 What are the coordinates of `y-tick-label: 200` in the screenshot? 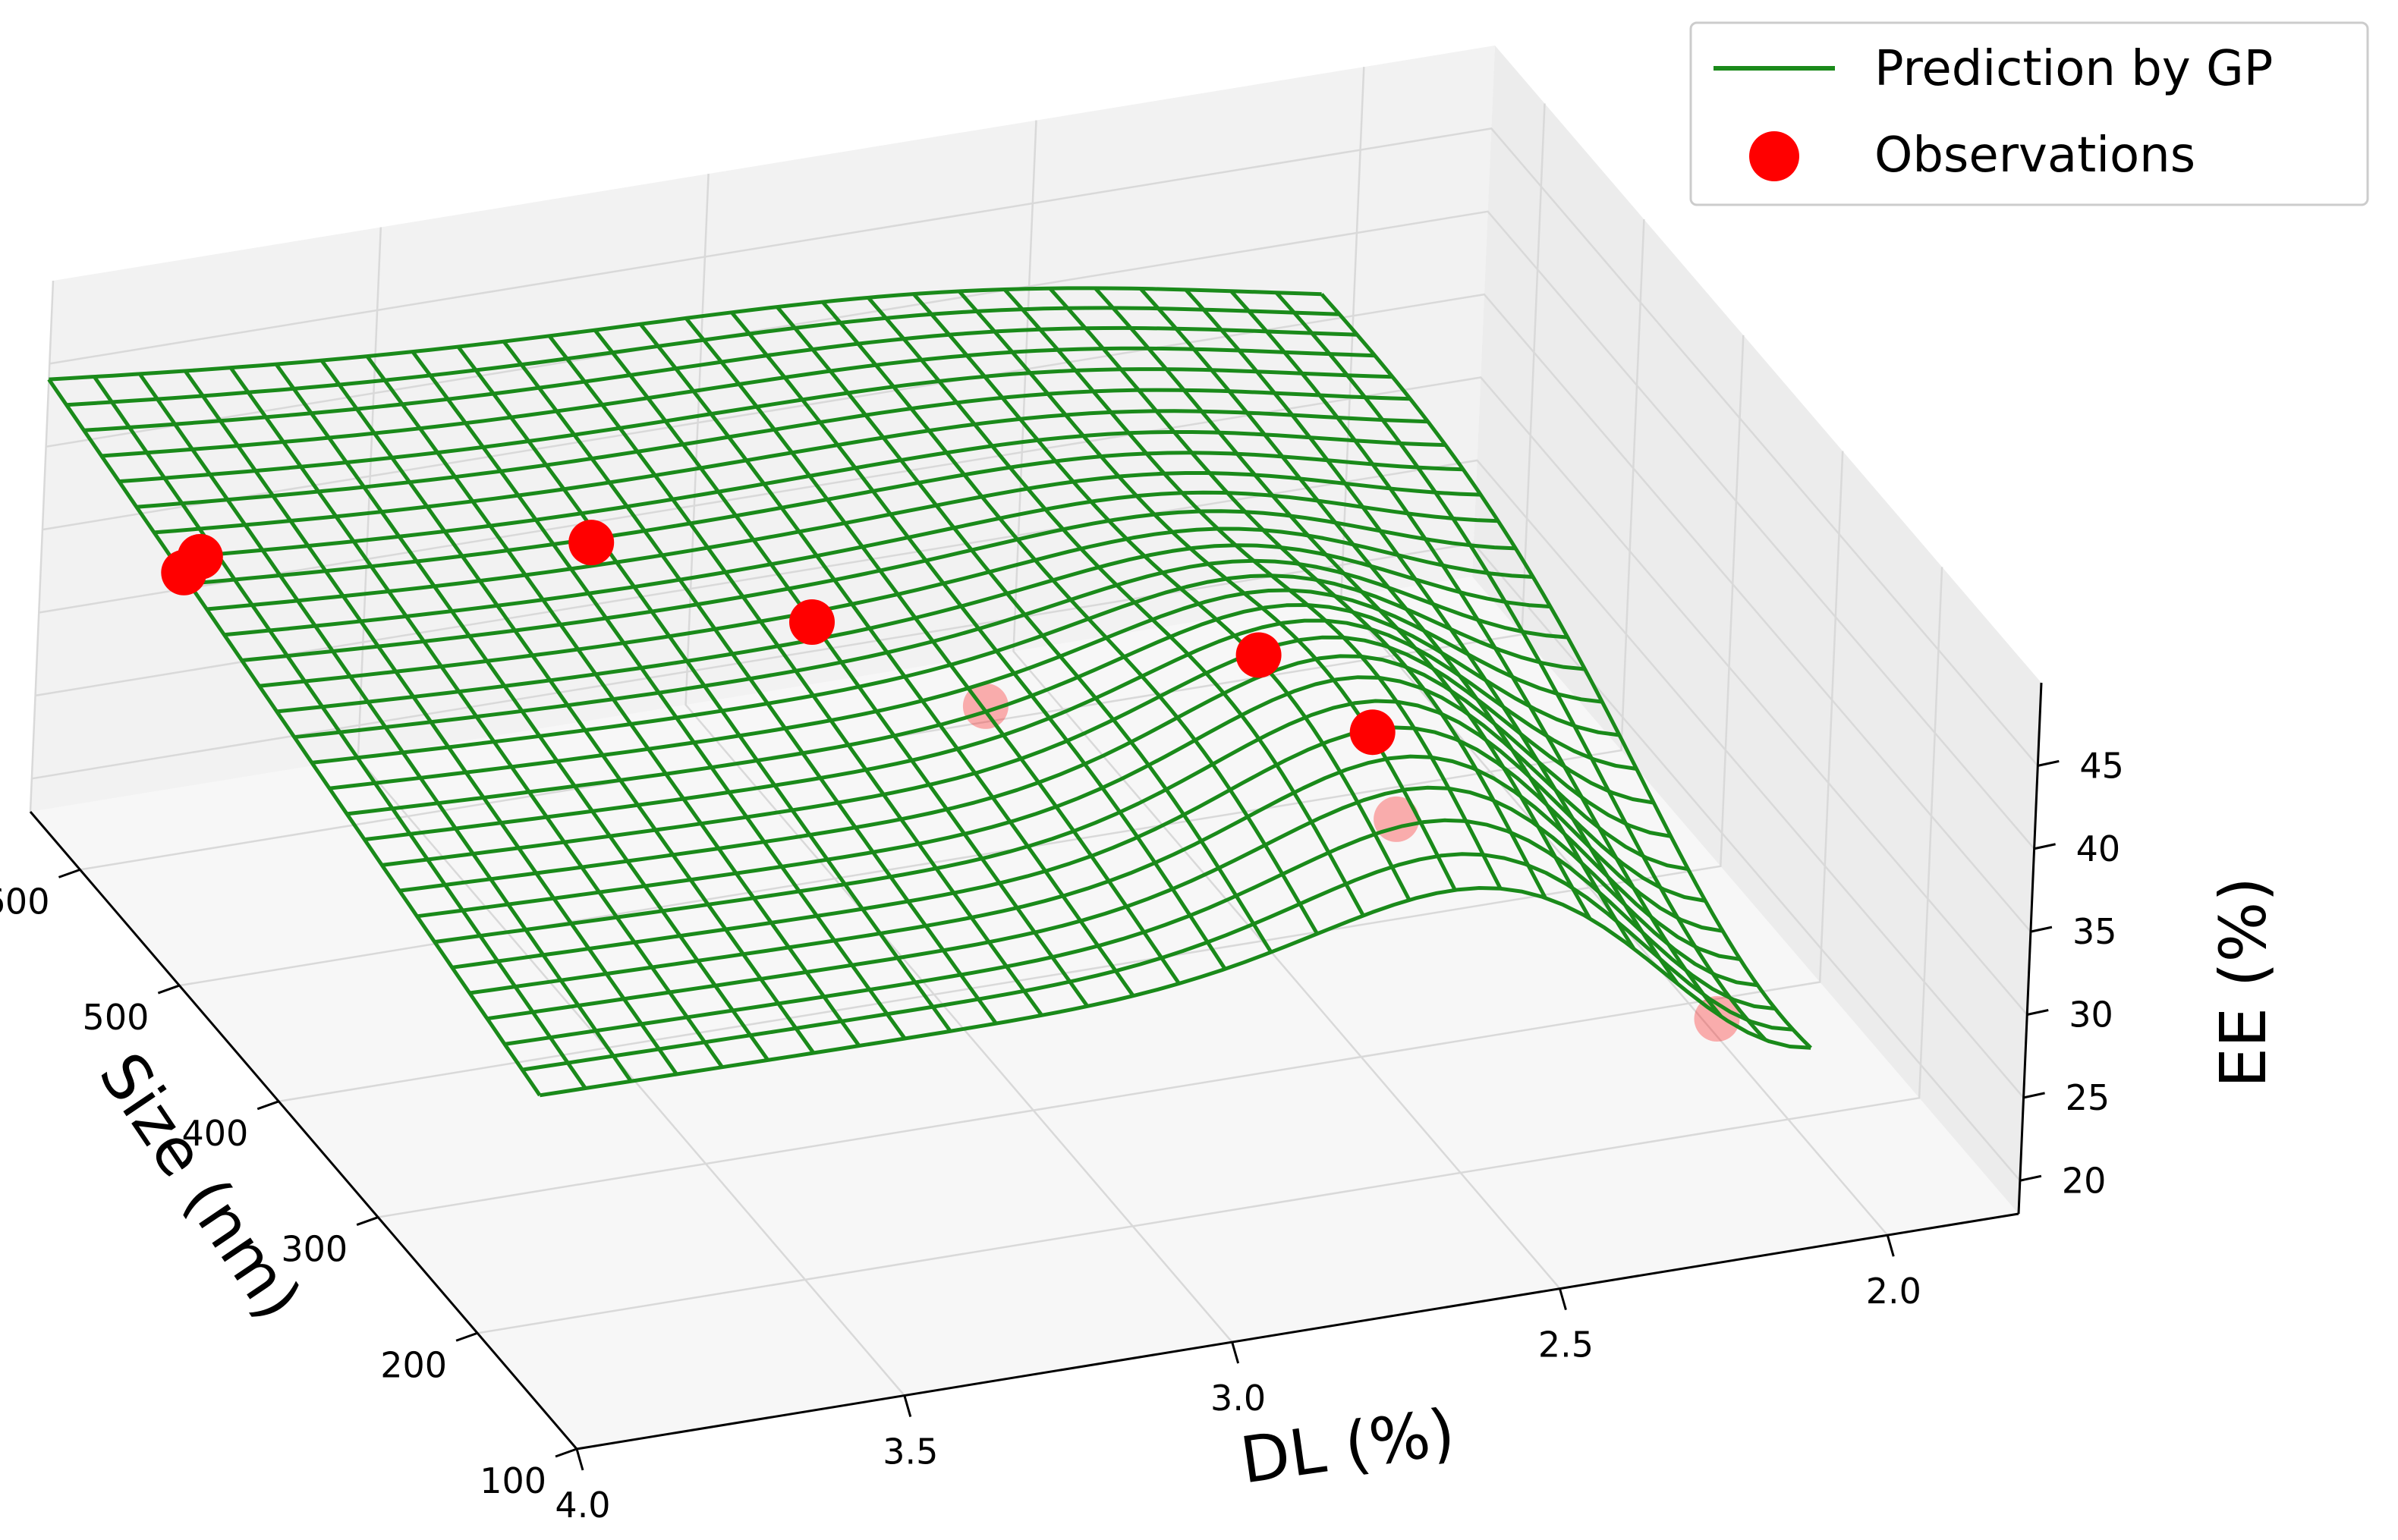 It's located at (413, 1364).